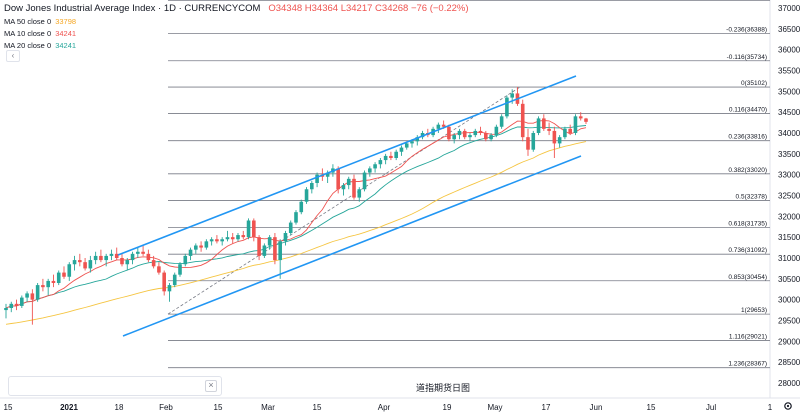  Describe the element at coordinates (747, 170) in the screenshot. I see `fib-level-label: 0.382(33020)` at that location.